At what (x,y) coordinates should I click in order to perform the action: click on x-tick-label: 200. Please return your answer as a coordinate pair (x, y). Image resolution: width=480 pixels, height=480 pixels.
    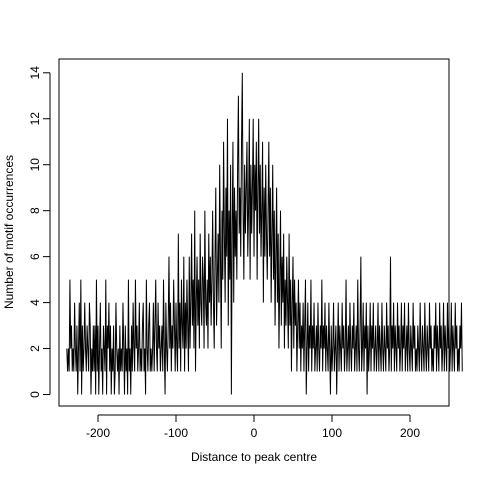
    Looking at the image, I should click on (410, 433).